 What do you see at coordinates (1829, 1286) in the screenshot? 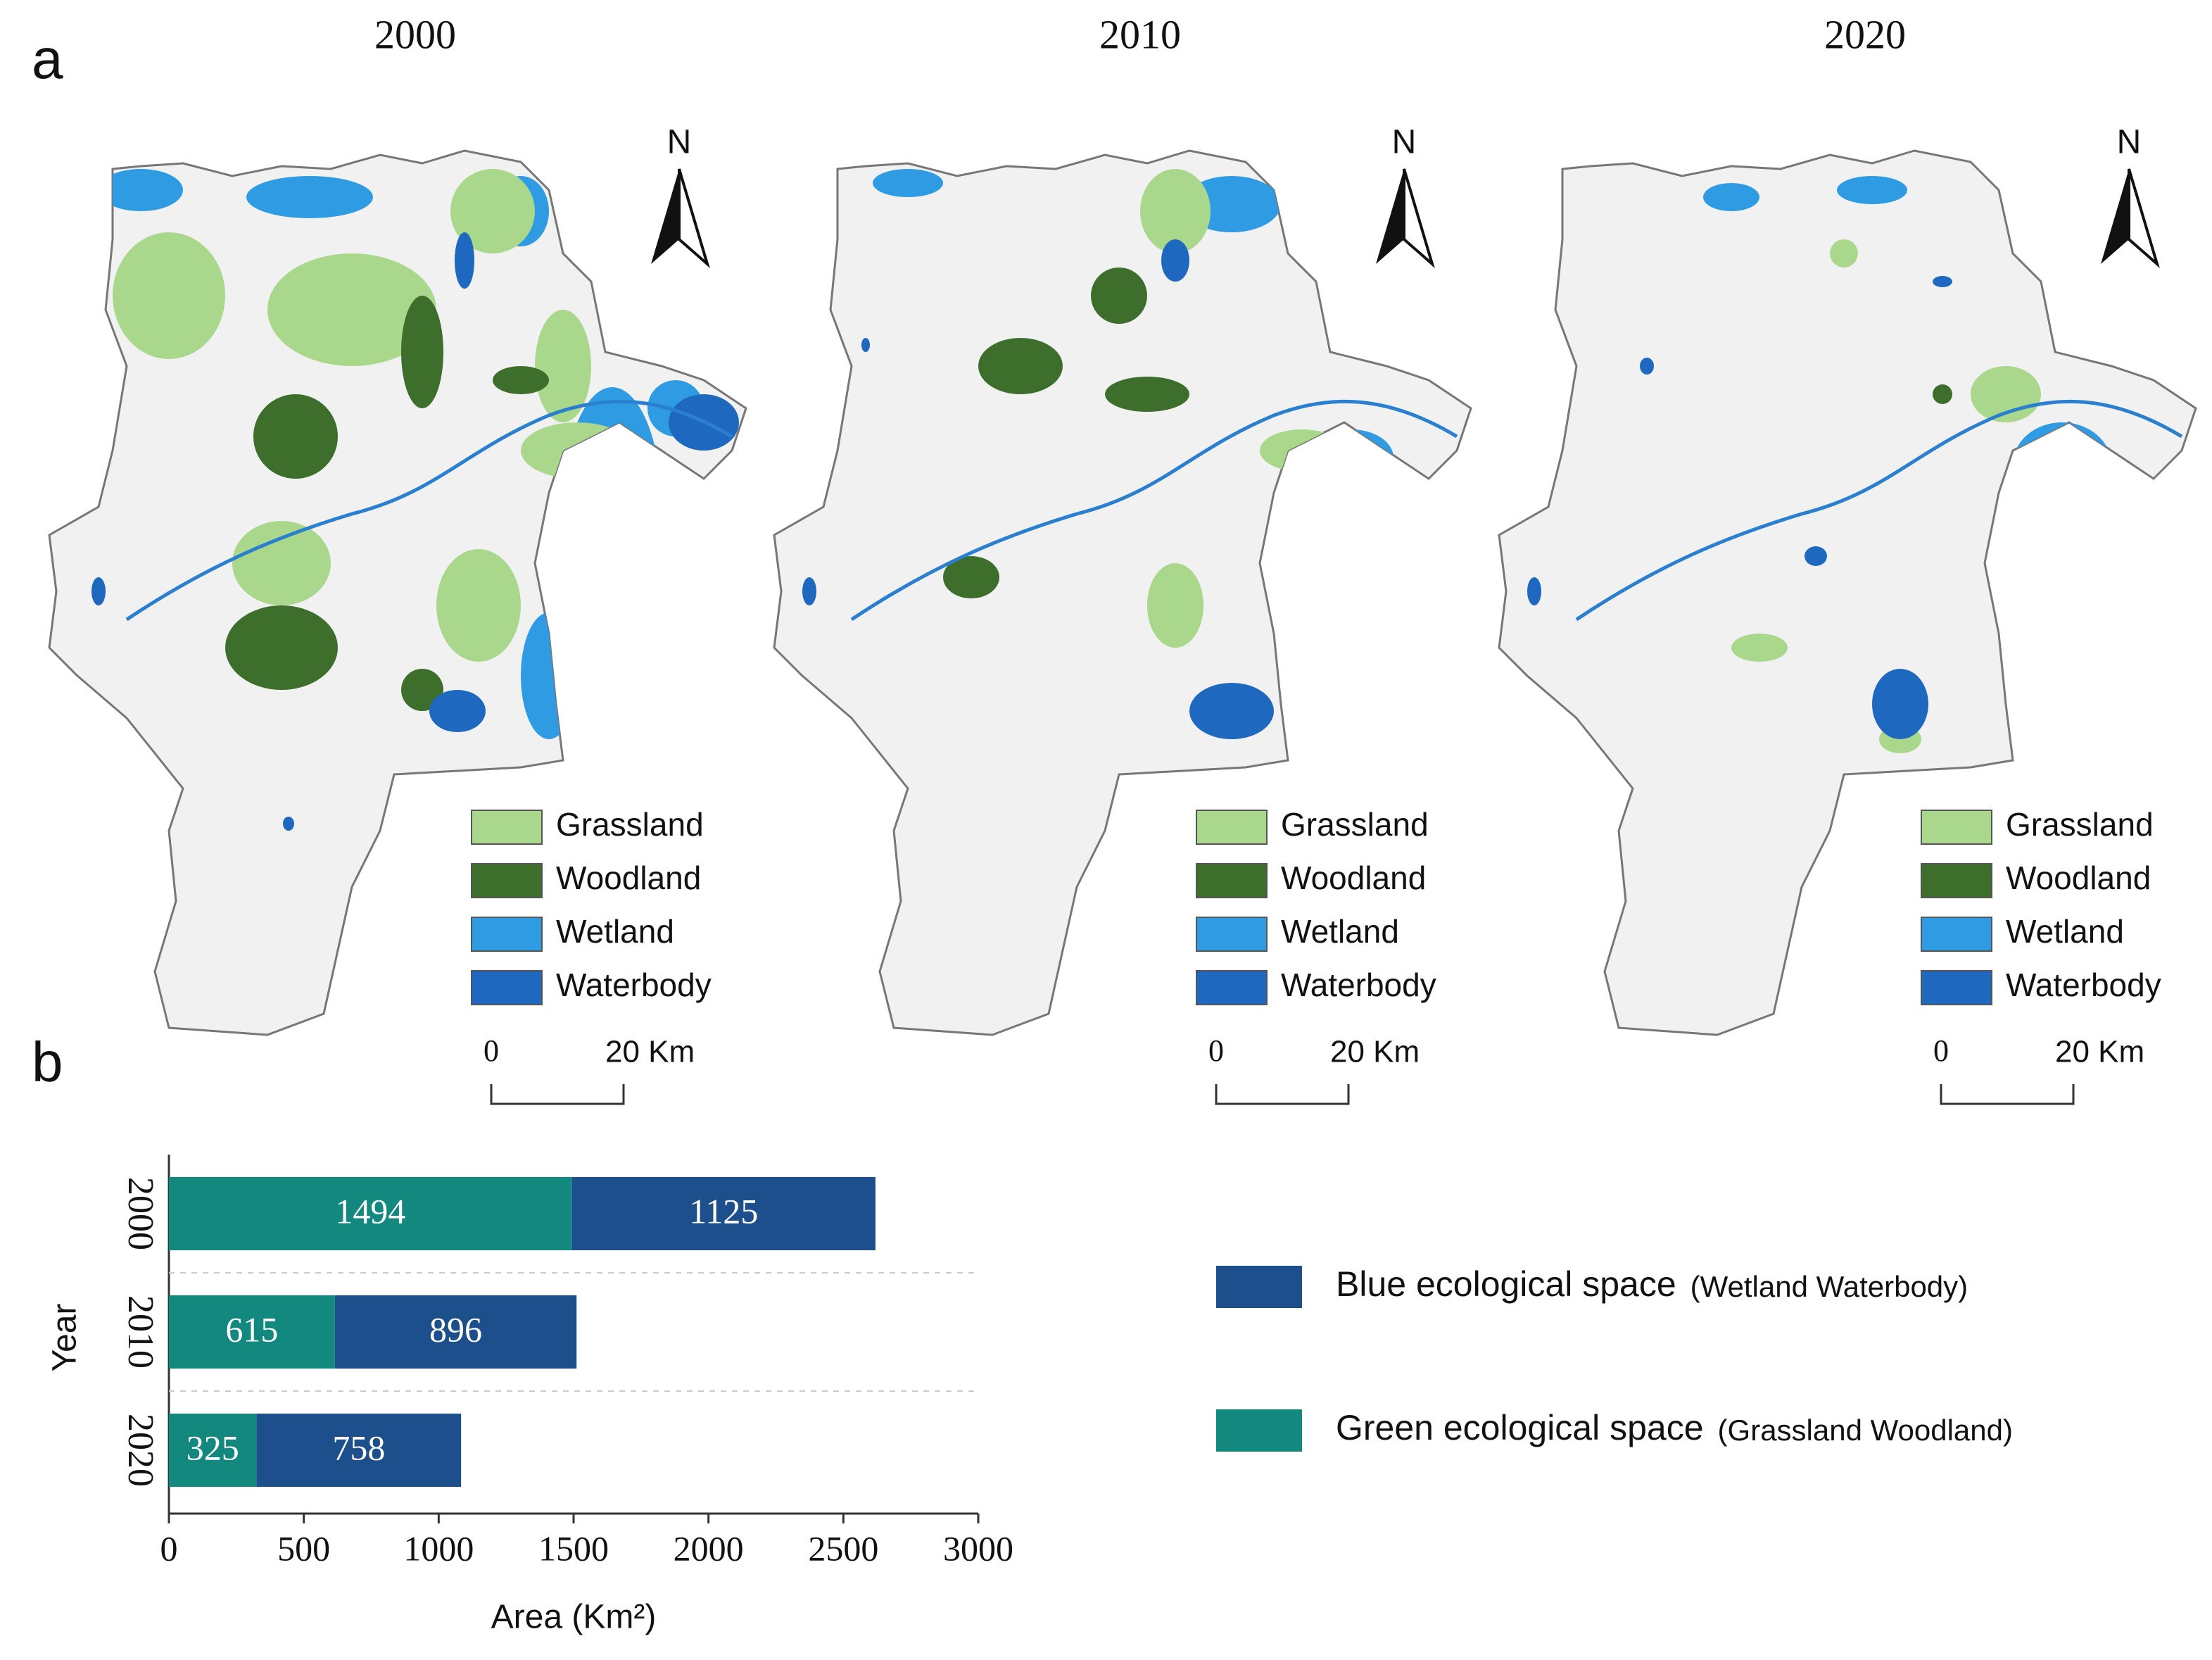
I see `legend-detail: (Wetland Waterbody)` at bounding box center [1829, 1286].